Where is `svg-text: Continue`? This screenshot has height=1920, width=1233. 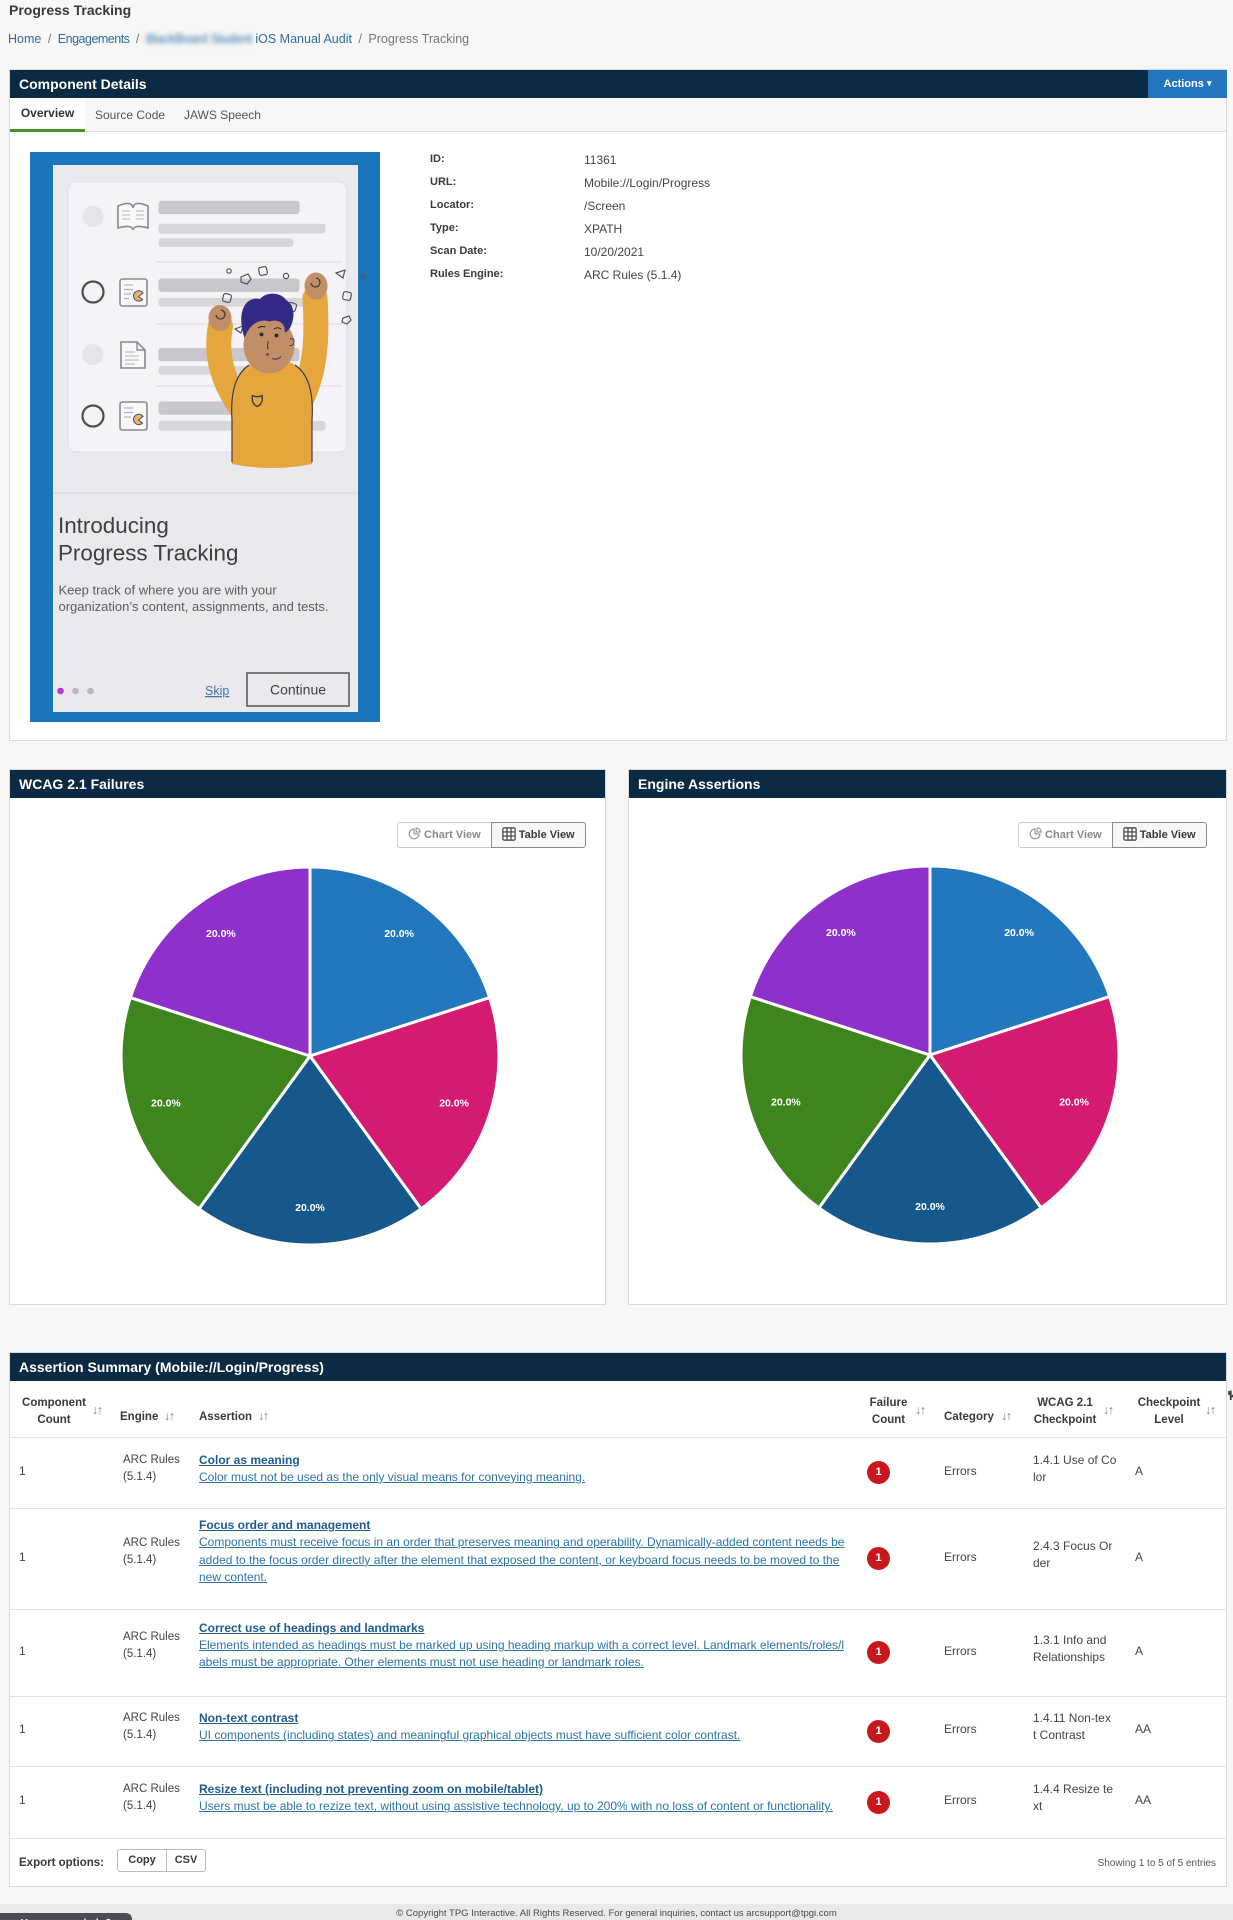 svg-text: Continue is located at coordinates (298, 690).